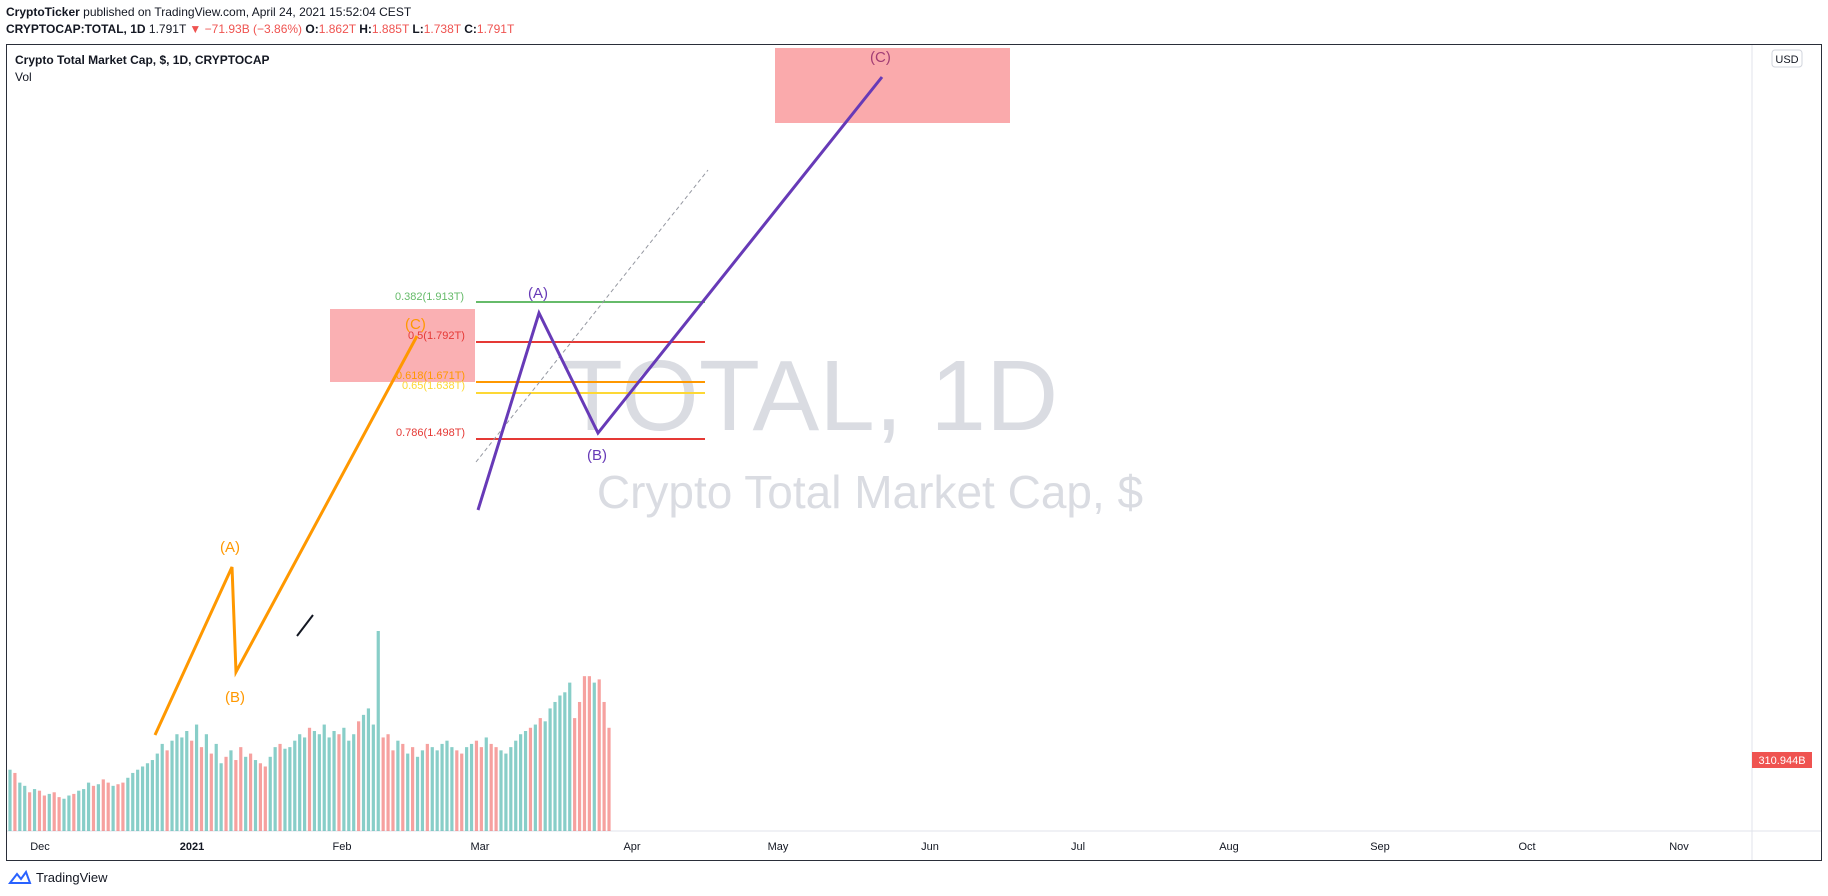 The width and height of the screenshot is (1828, 896). I want to click on fib-label-05: 0.5(1.792T), so click(436, 336).